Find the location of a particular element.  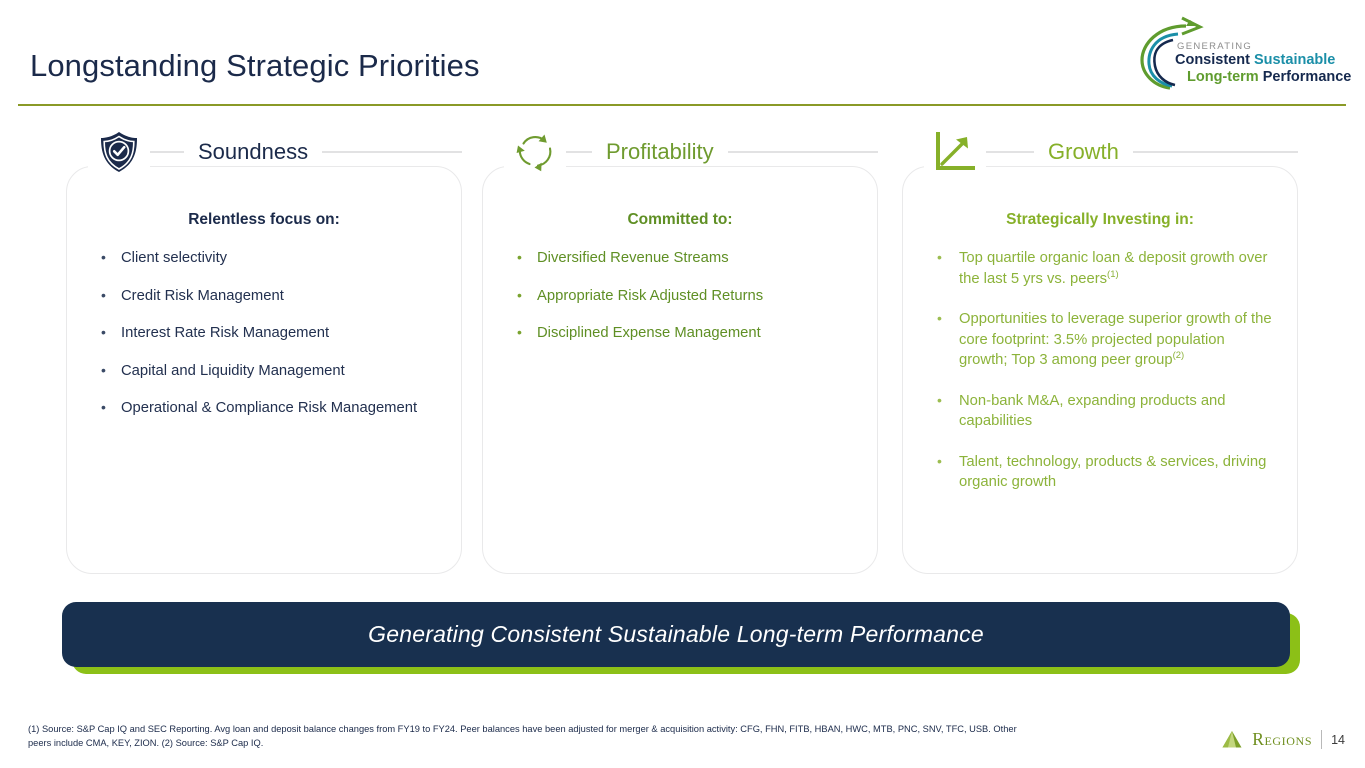

kicker-sustainable: Sustainable is located at coordinates (1294, 60).